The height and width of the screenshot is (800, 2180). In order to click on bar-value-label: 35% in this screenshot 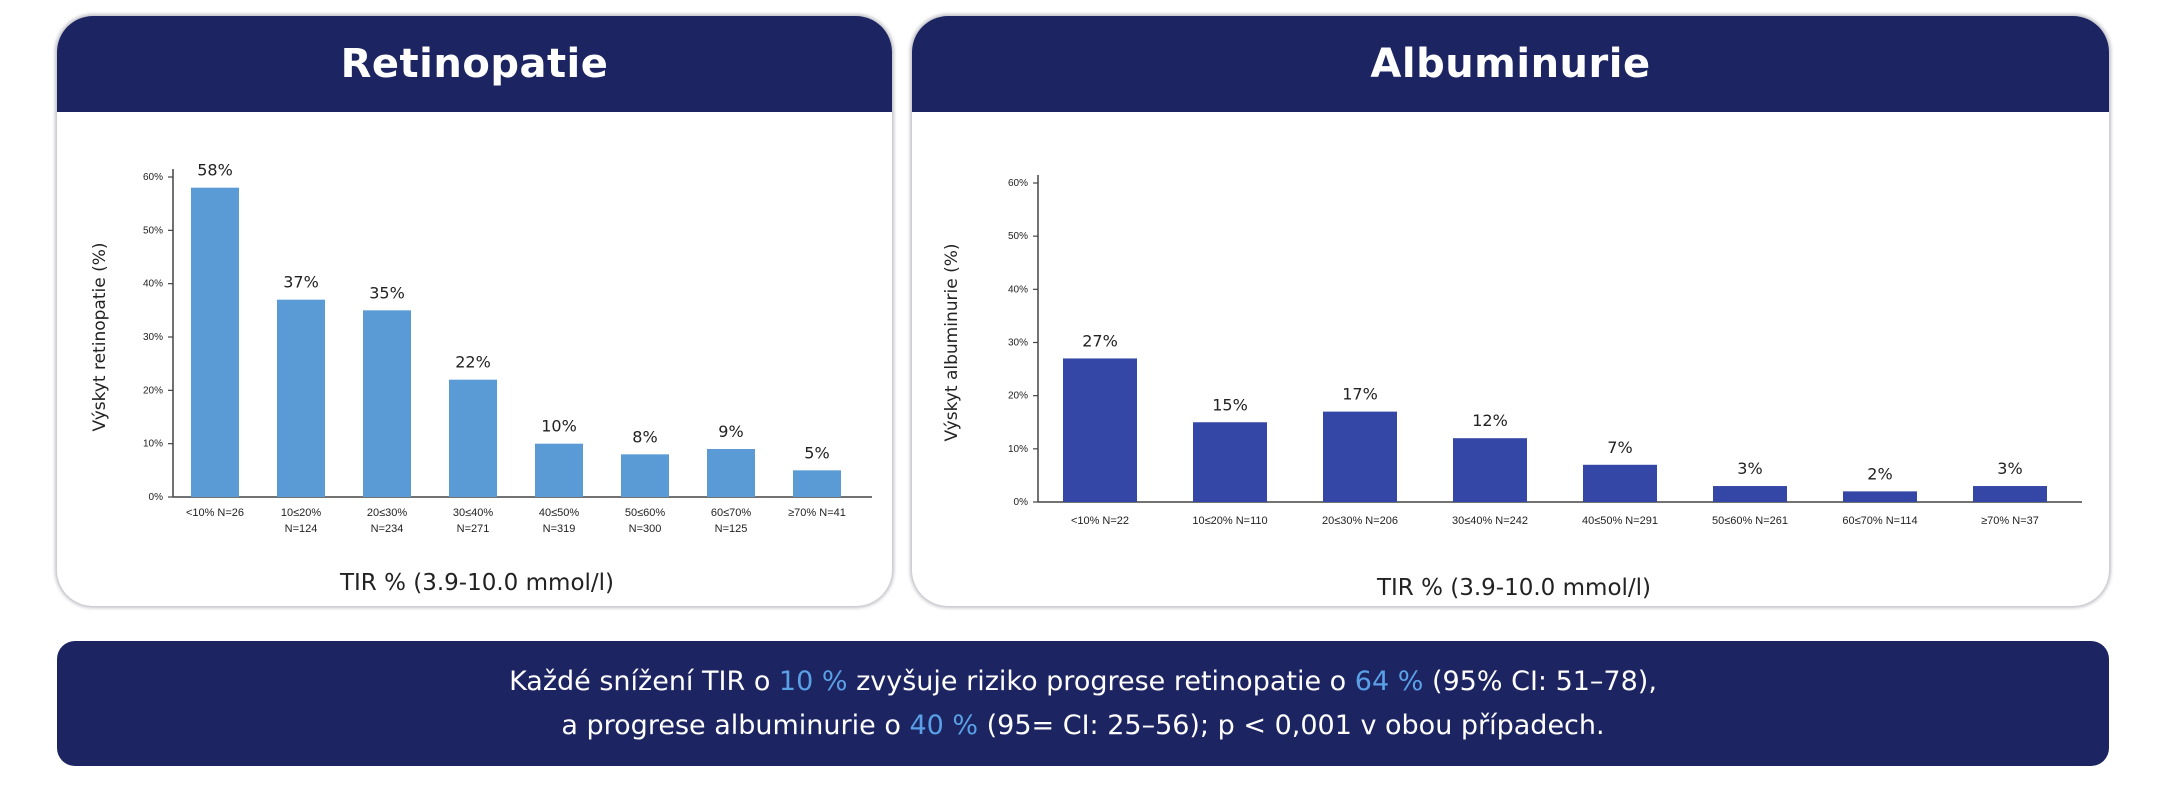, I will do `click(387, 292)`.